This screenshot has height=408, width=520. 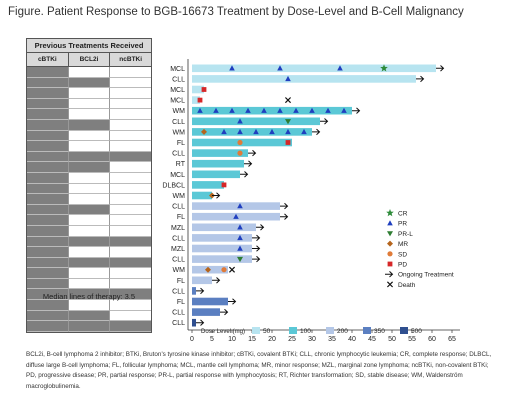 I want to click on patient-label: MZL, so click(x=178, y=228).